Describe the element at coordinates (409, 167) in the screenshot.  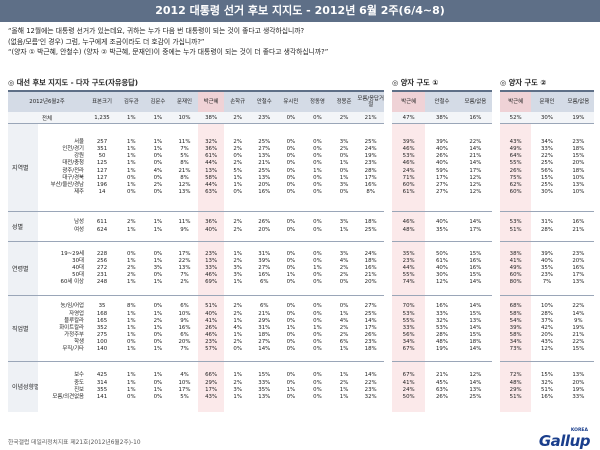
I see `pair1-group-value: 39% 46% 53% 46% 24% 71% 60% 61%` at that location.